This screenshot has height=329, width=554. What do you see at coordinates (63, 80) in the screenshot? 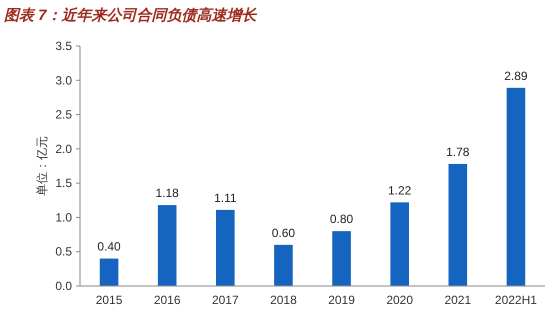
I see `text: 3.0` at bounding box center [63, 80].